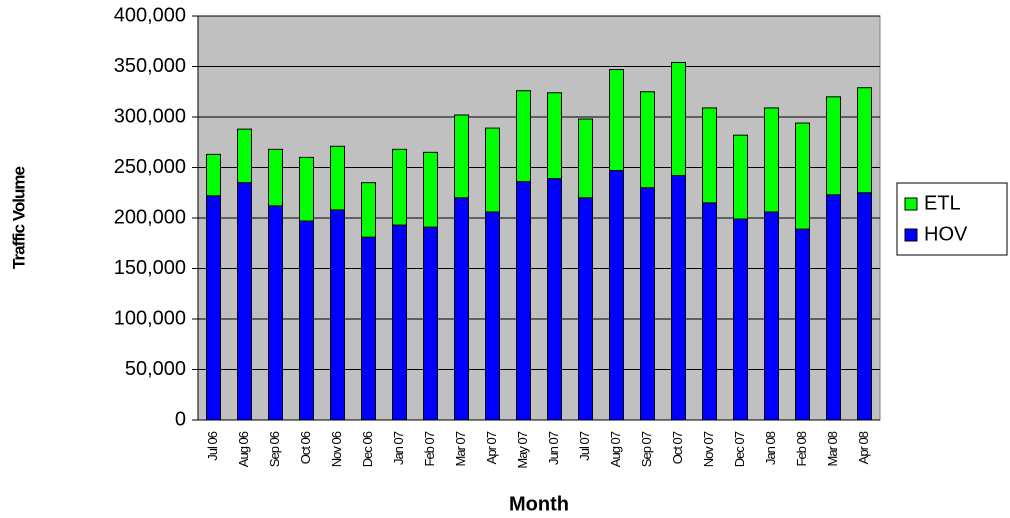 Image resolution: width=1010 pixels, height=518 pixels. I want to click on y-tick-label: 200,000, so click(150, 217).